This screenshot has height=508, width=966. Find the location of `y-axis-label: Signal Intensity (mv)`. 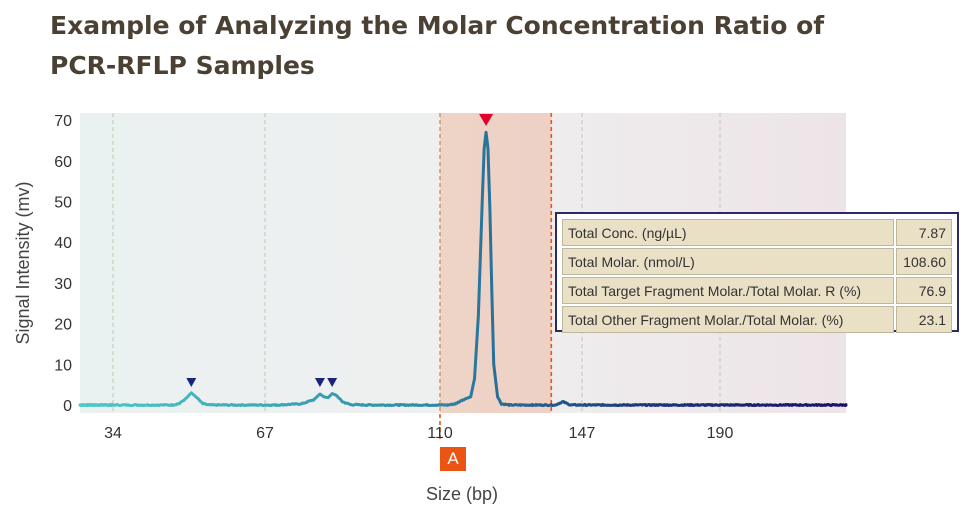

y-axis-label: Signal Intensity (mv) is located at coordinates (23, 262).